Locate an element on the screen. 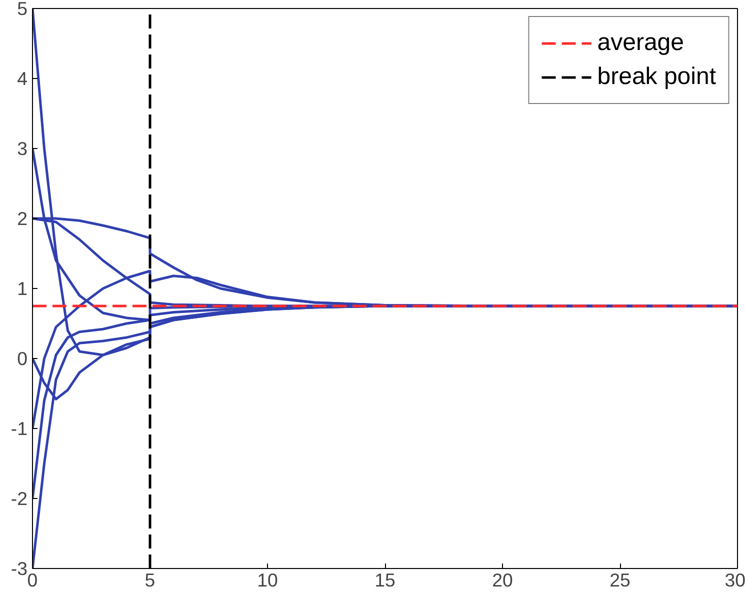 The width and height of the screenshot is (745, 596). x-tick-label: 30 is located at coordinates (734, 580).